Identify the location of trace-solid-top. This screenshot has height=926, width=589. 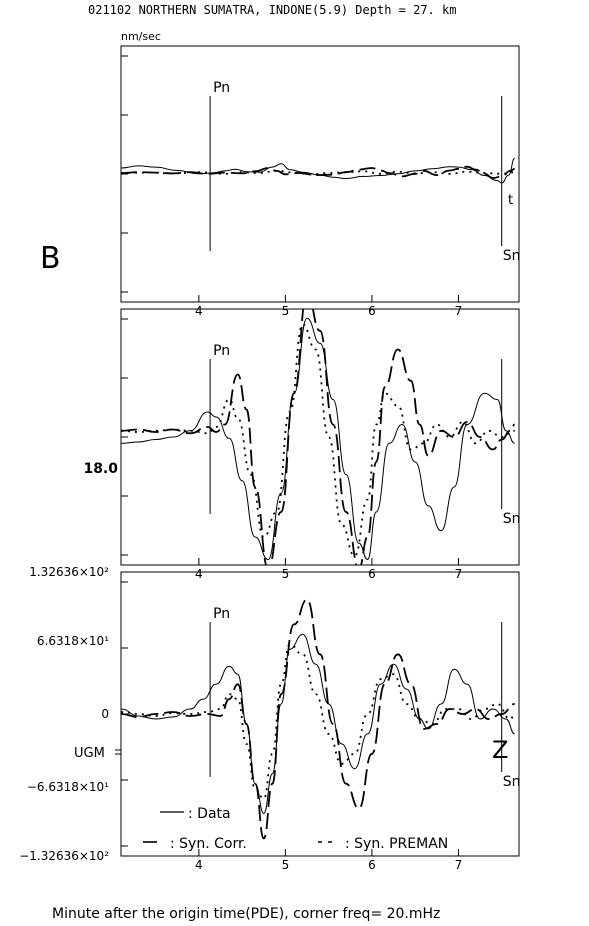
(318, 170).